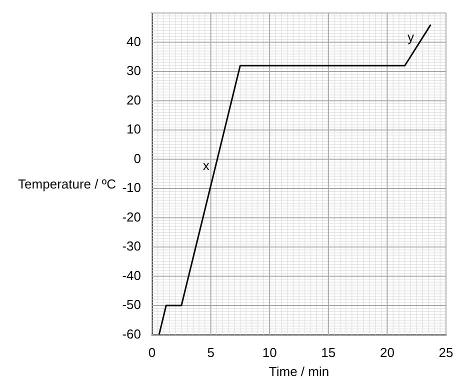  I want to click on x-tick-label: 5, so click(210, 352).